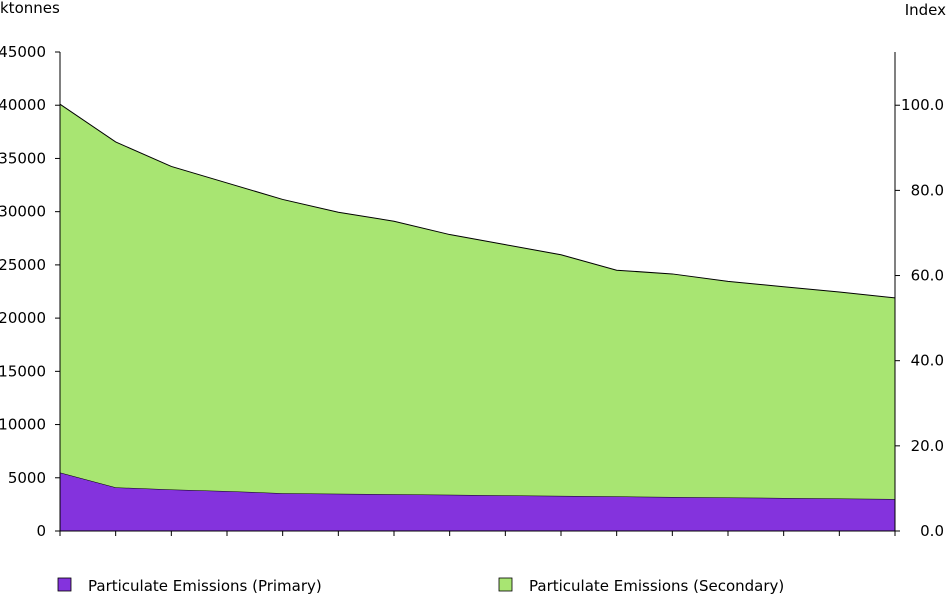 This screenshot has height=594, width=950. I want to click on right-tick-label: 100.0, so click(922, 105).